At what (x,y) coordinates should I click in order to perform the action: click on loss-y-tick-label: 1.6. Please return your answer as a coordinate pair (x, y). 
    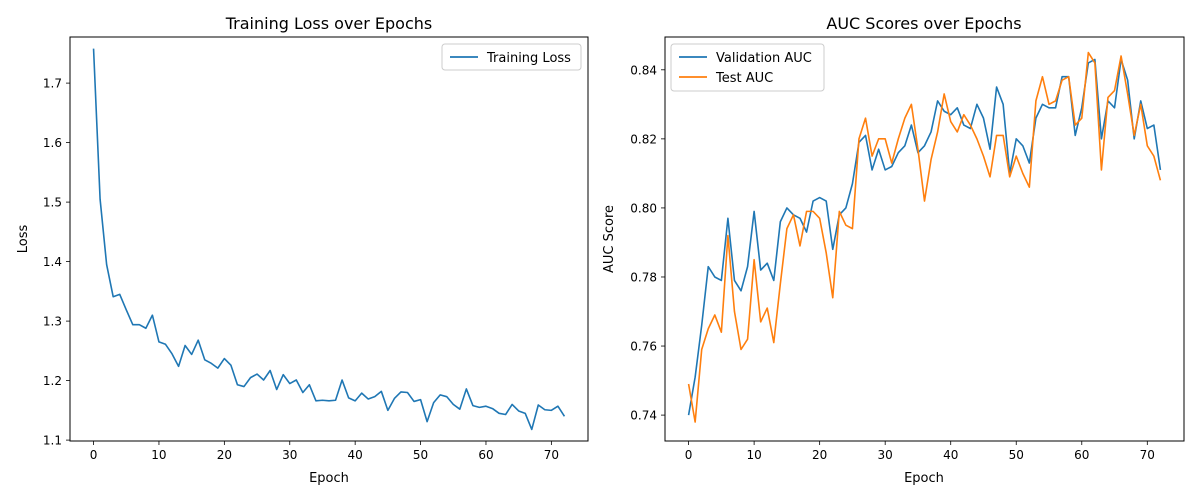
    Looking at the image, I should click on (52, 143).